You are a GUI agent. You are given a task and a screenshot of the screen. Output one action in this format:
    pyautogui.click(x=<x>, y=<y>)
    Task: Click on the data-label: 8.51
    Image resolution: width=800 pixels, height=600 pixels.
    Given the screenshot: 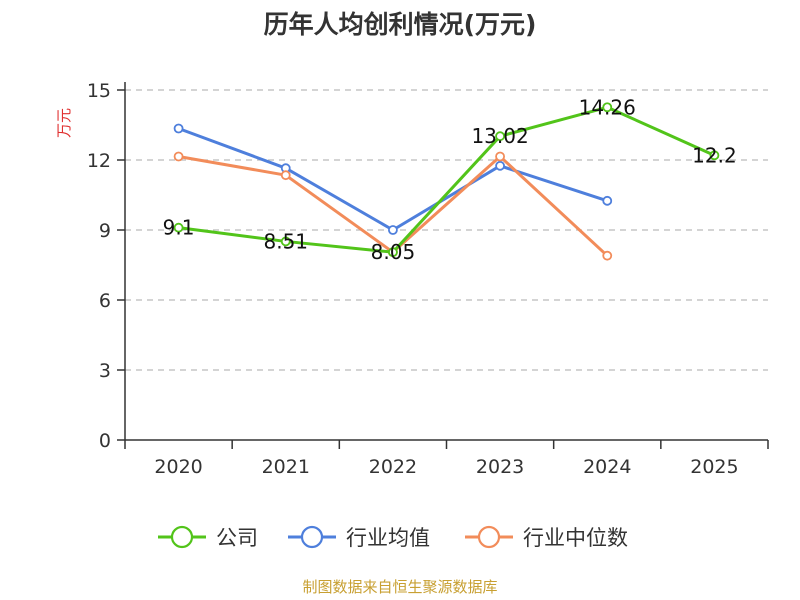 What is the action you would take?
    pyautogui.click(x=285, y=241)
    